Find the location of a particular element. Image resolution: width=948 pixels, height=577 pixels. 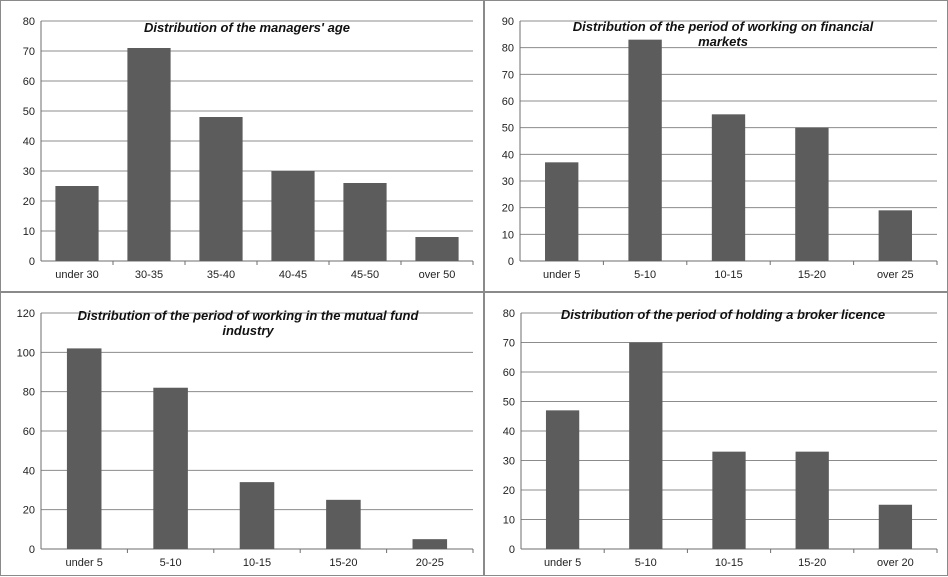

x-category-label: 40-45 is located at coordinates (293, 275).